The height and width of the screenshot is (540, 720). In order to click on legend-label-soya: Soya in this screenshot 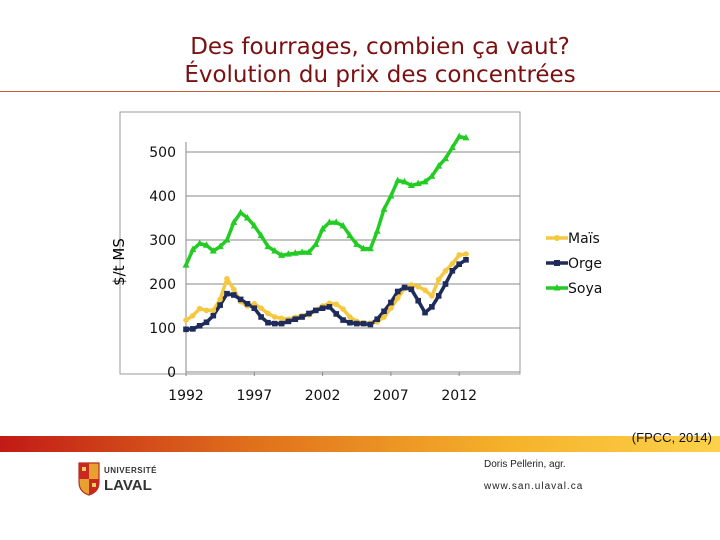, I will do `click(585, 289)`.